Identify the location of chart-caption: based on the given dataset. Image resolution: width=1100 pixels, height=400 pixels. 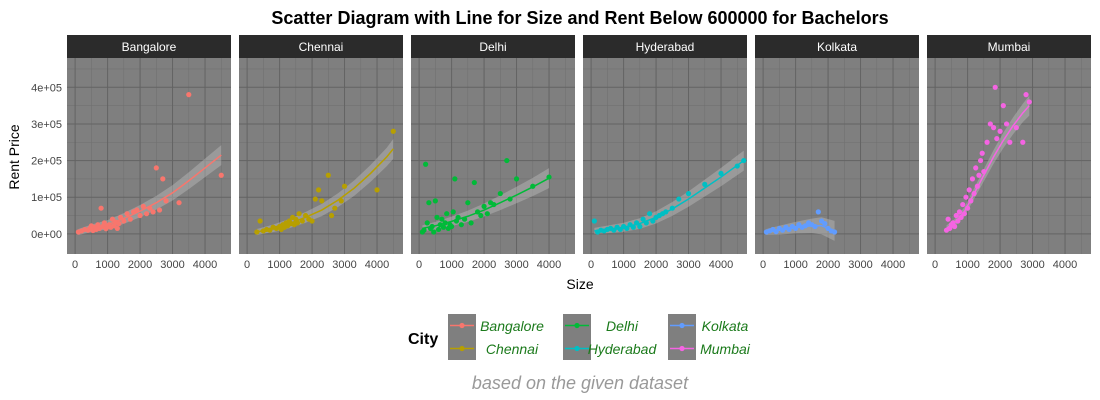
(580, 383).